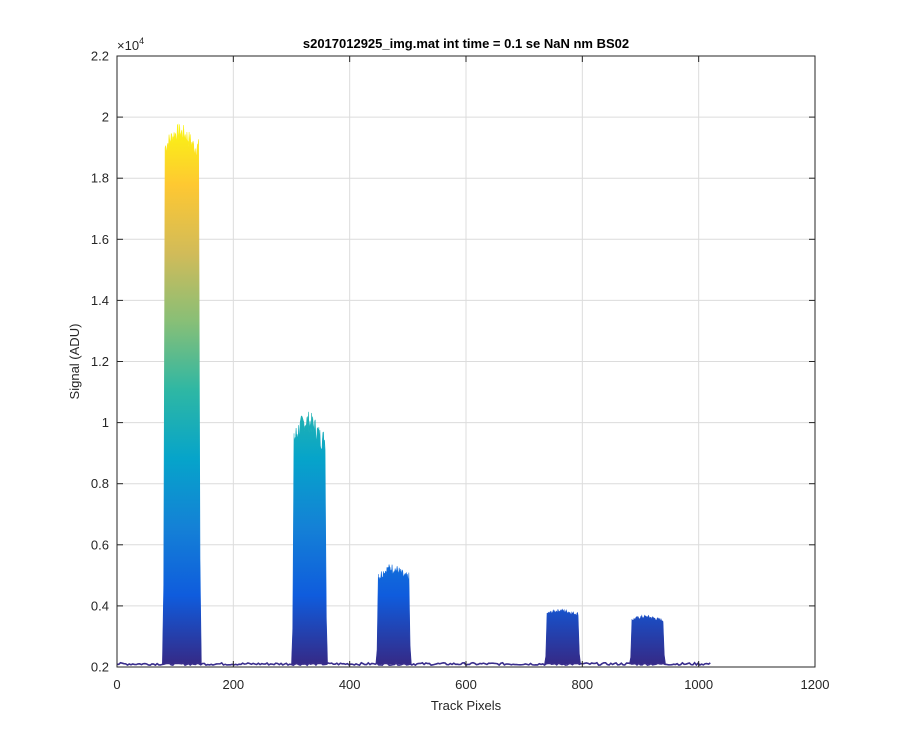 This screenshot has width=900, height=750. I want to click on x-tick-label: 600, so click(466, 684).